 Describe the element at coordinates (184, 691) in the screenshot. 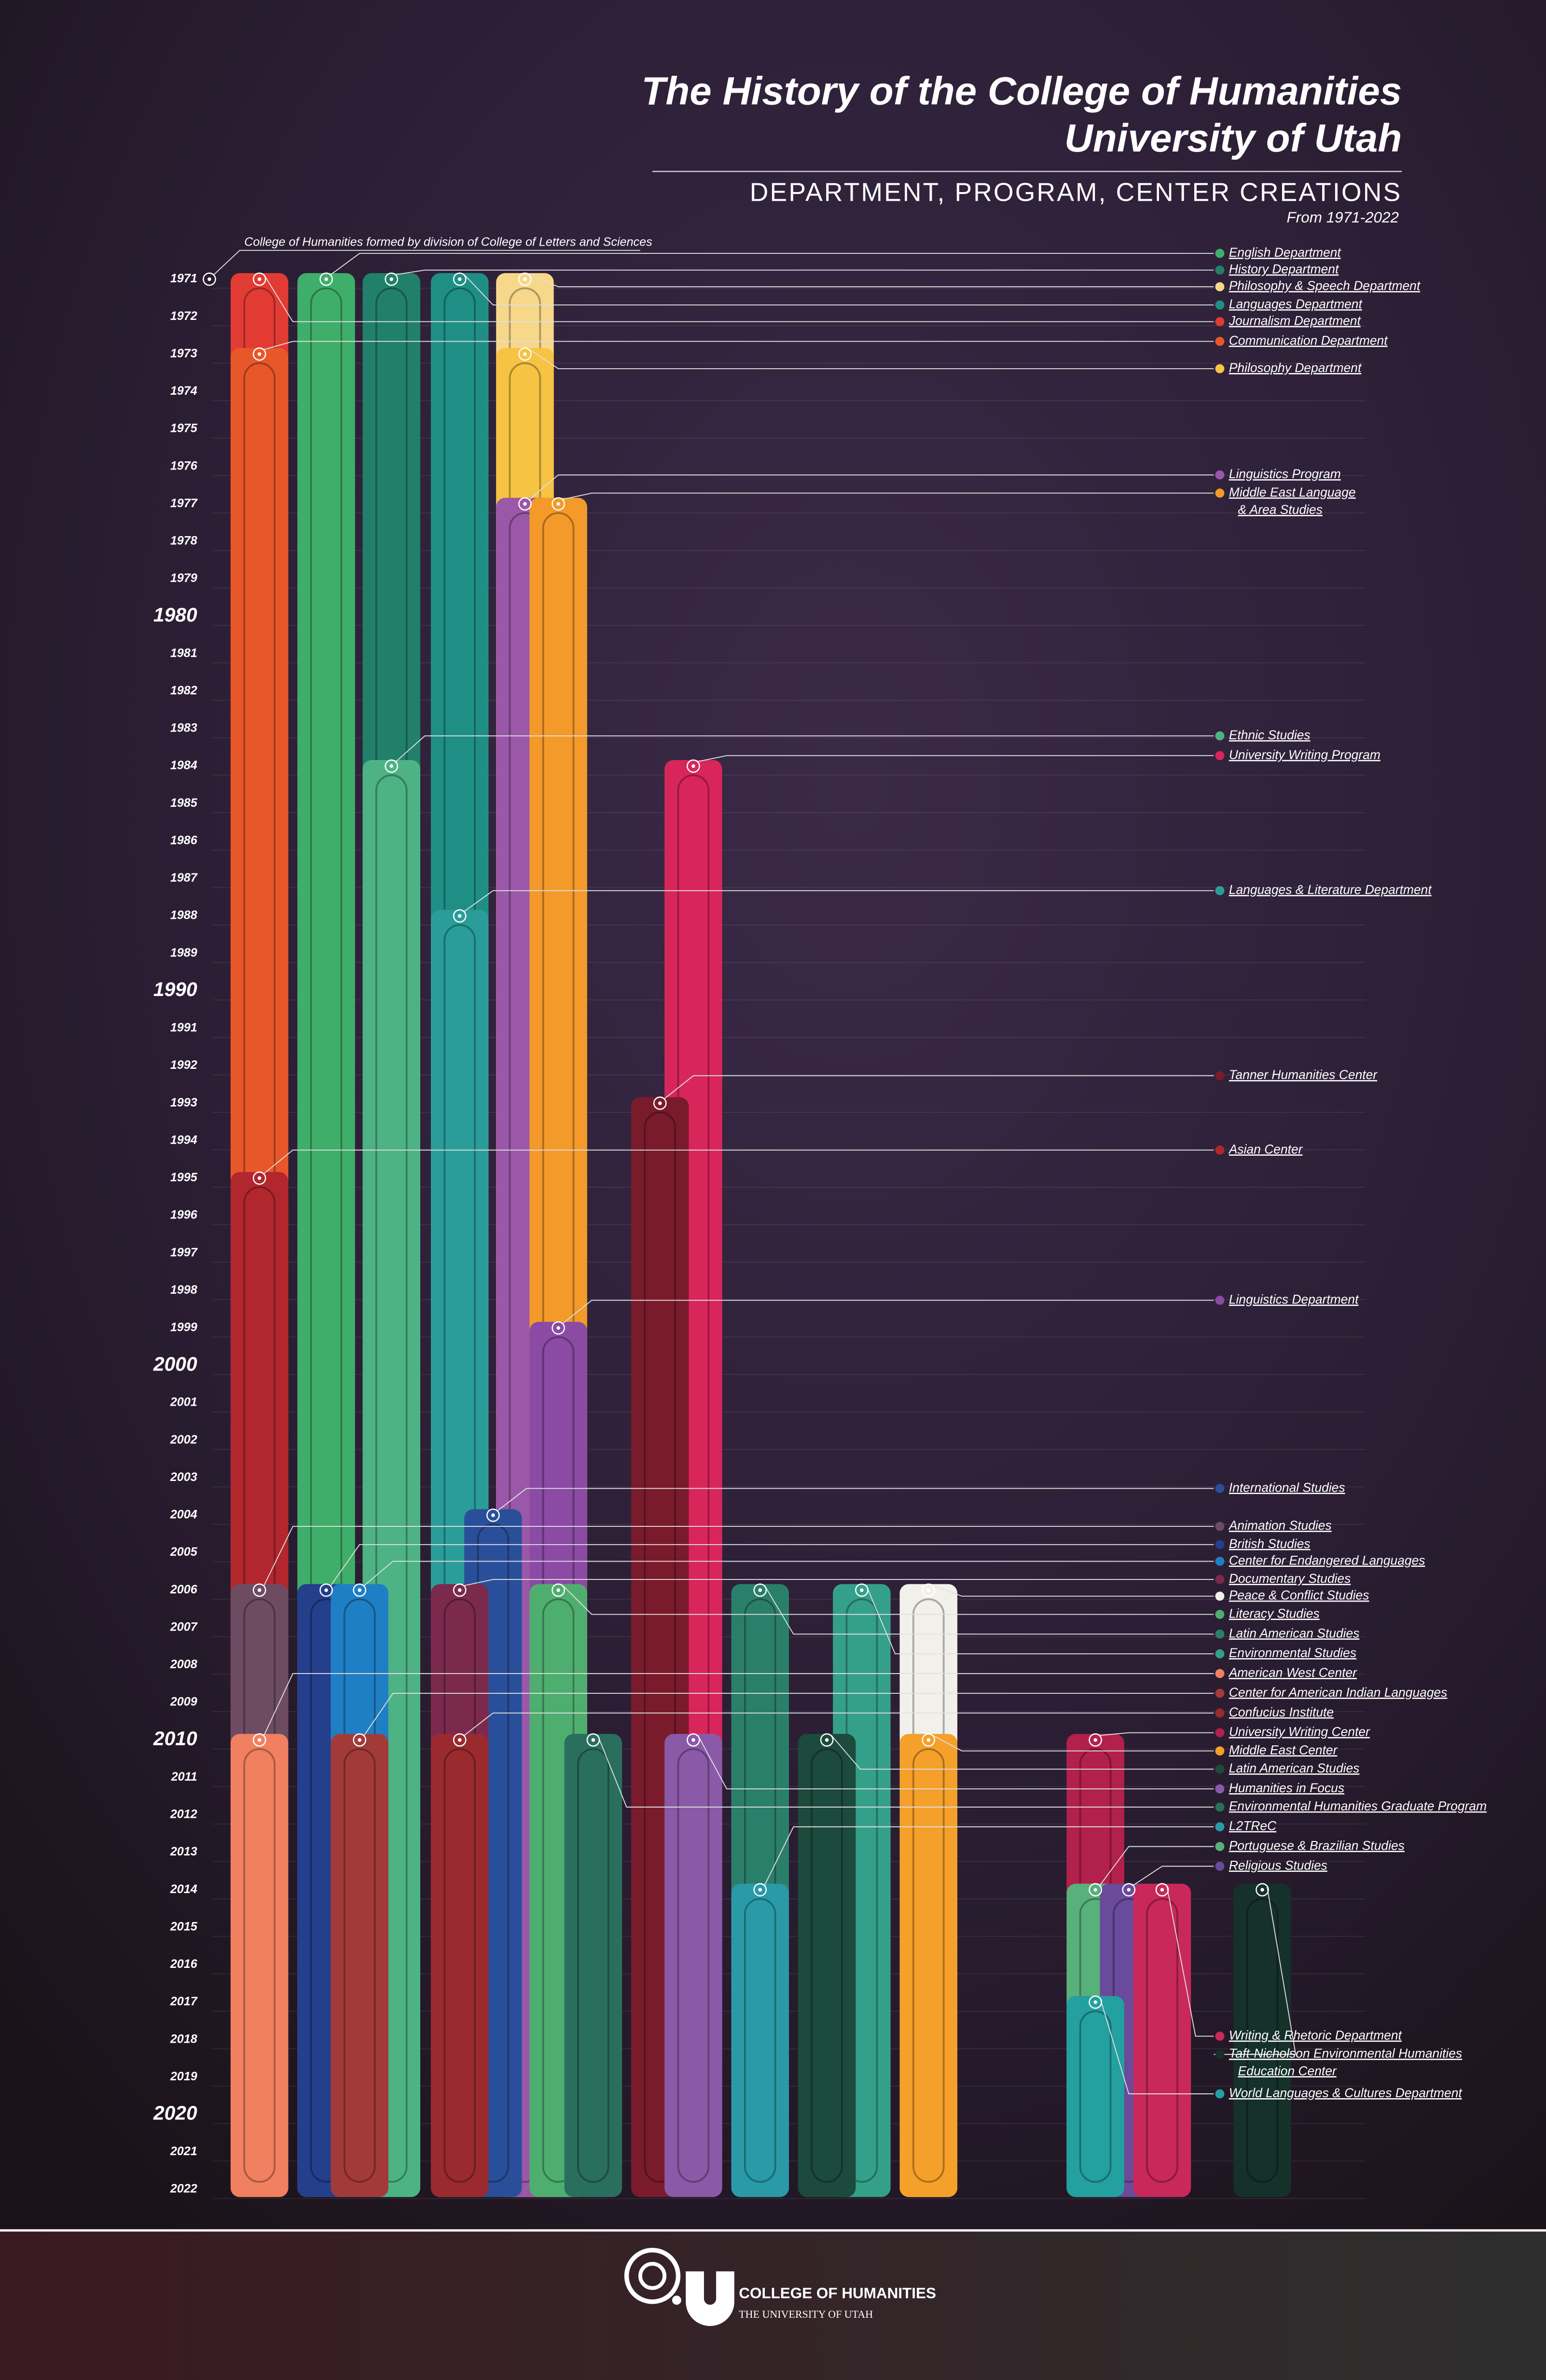

I see `year-label: 1982` at that location.